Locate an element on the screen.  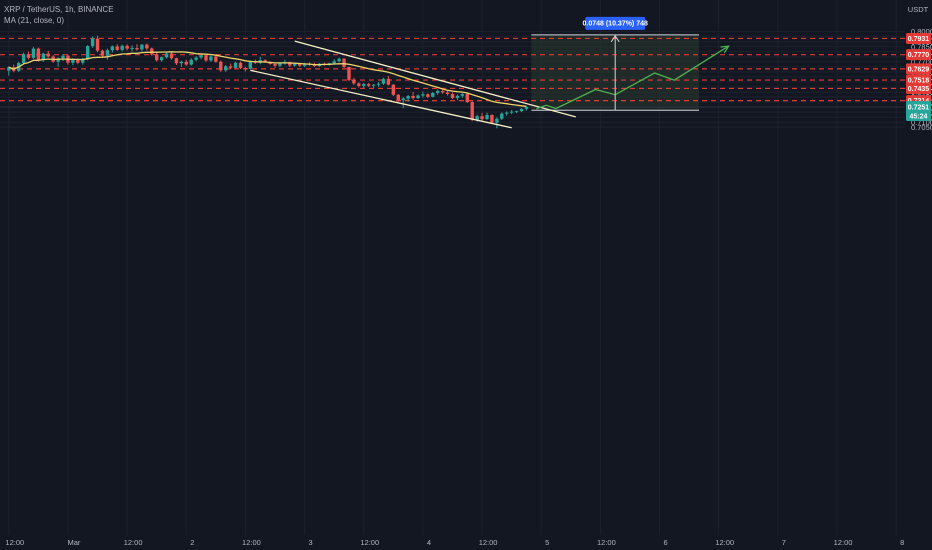
current-price-countdown: 45:24 is located at coordinates (919, 116).